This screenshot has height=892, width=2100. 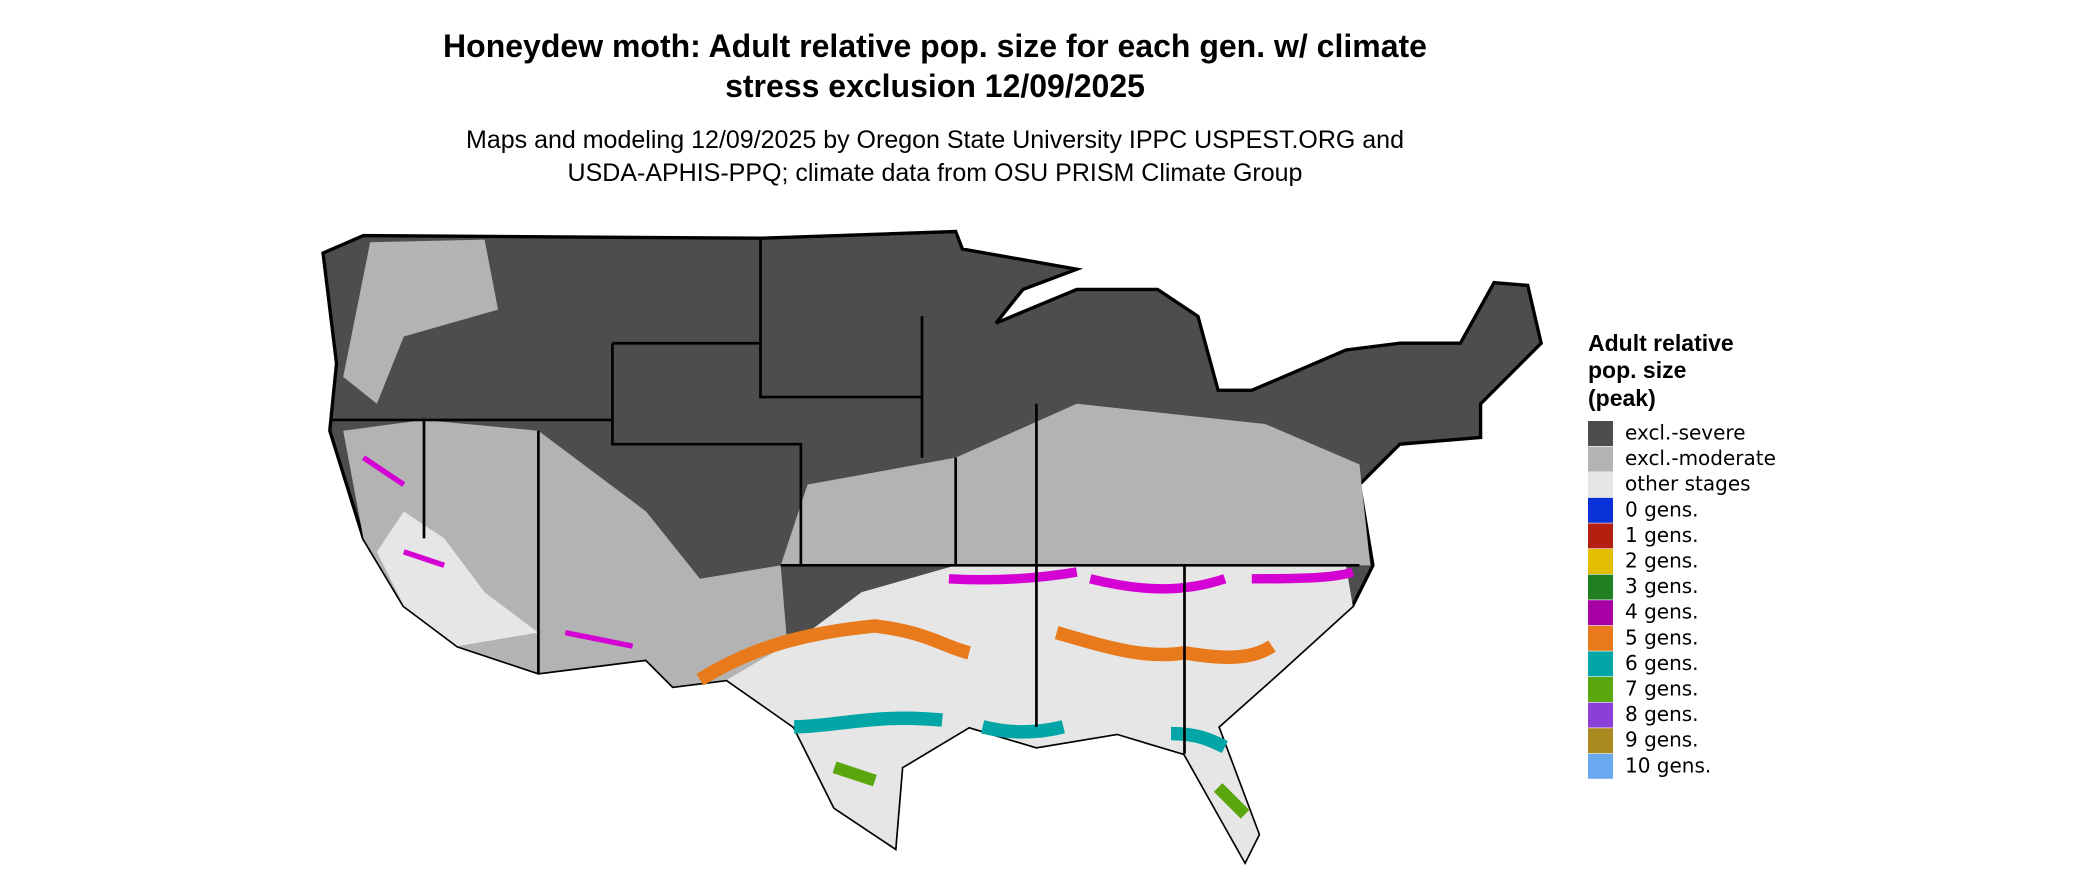 I want to click on legend-label: 10 gens., so click(x=1668, y=765).